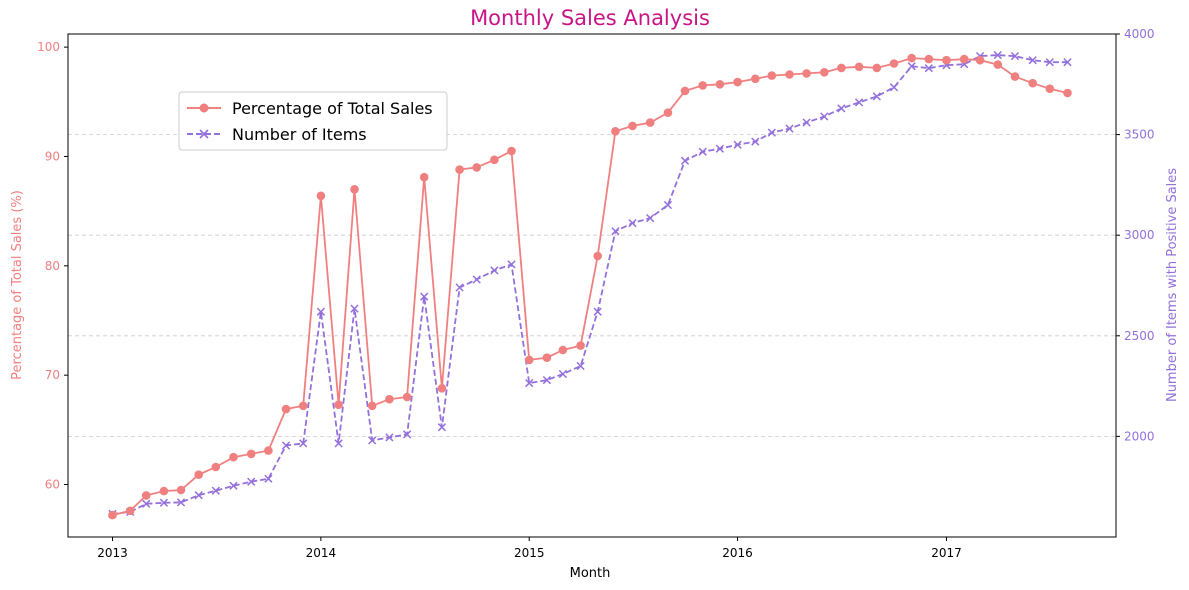  I want to click on right-y-axis: 2000 2500 3000 3500 4000, so click(1135, 235).